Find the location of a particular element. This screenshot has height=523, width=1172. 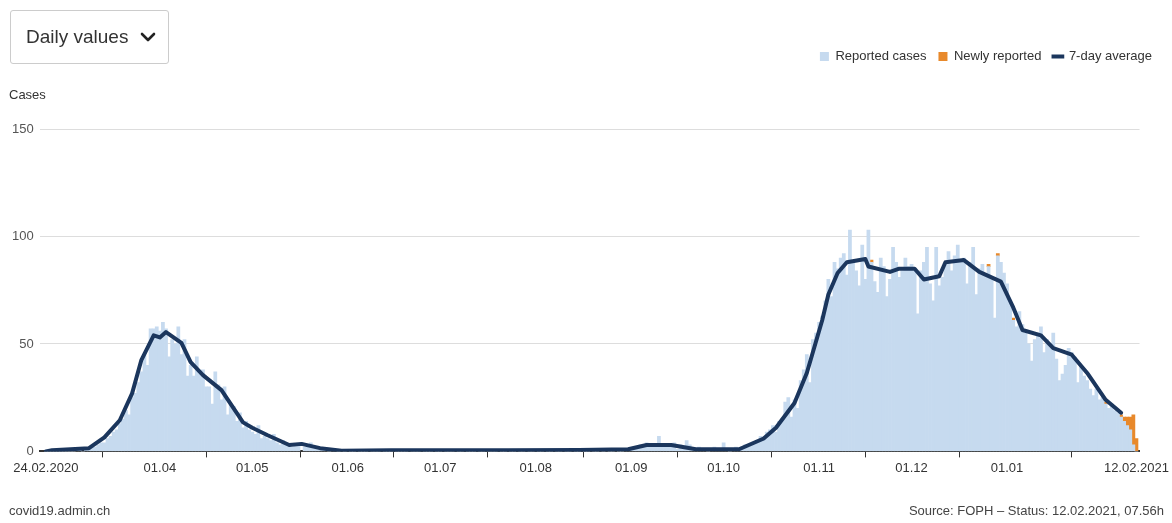

x-tick-label: 01.12 is located at coordinates (911, 467).